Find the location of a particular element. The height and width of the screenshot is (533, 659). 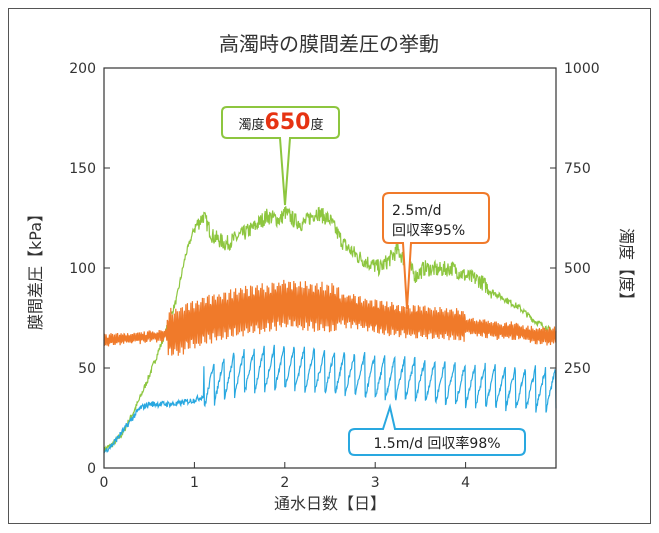

y-left-tick-label: 0 is located at coordinates (91, 469).